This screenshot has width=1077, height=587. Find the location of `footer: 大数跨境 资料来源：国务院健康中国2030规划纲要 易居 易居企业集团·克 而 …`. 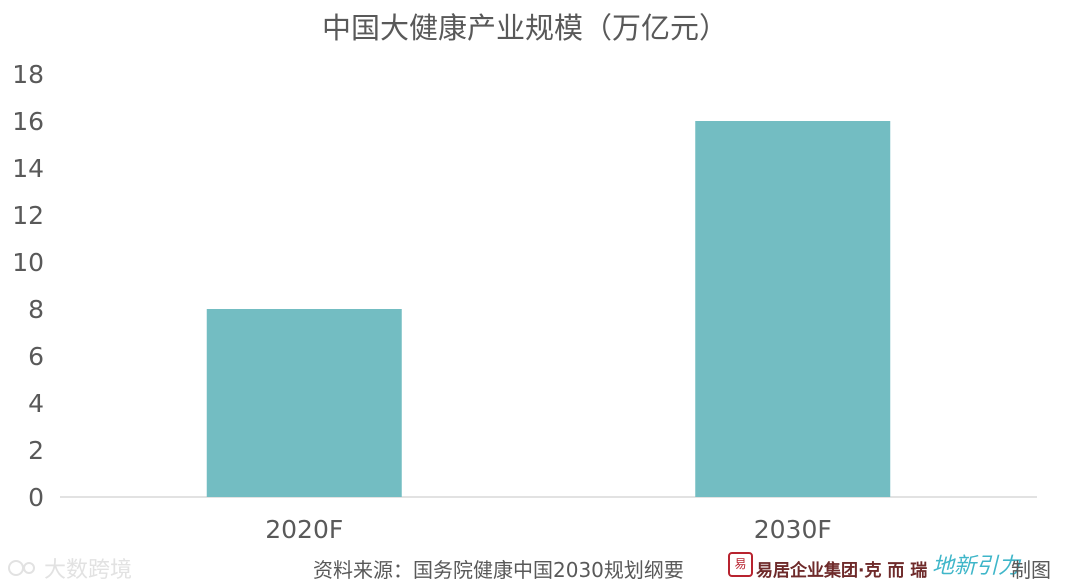

footer: 大数跨境 资料来源：国务院健康中国2030规划纲要 易居 易居企业集团·克 而 … is located at coordinates (538, 567).